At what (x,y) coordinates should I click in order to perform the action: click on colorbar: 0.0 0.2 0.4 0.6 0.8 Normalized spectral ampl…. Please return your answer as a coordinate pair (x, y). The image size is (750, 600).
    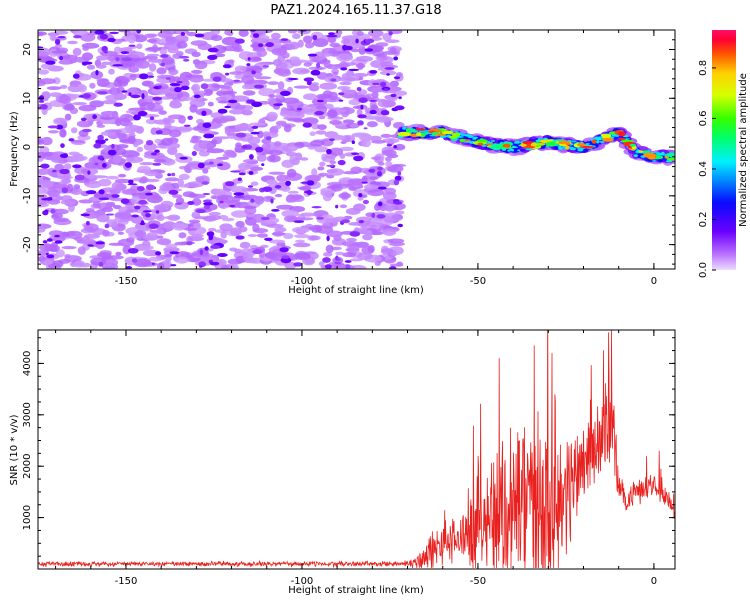
    Looking at the image, I should click on (723, 154).